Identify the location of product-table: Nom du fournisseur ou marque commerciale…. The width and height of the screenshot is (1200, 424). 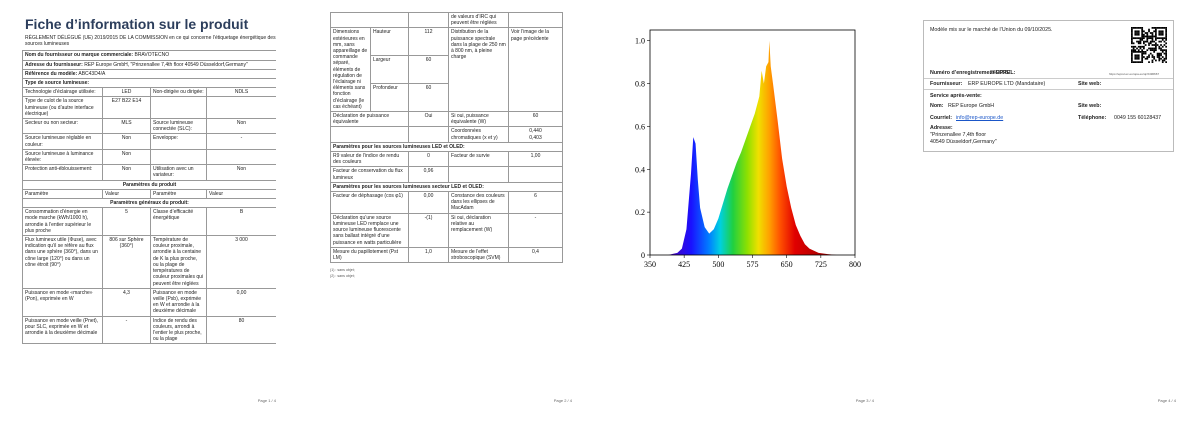
(149, 197).